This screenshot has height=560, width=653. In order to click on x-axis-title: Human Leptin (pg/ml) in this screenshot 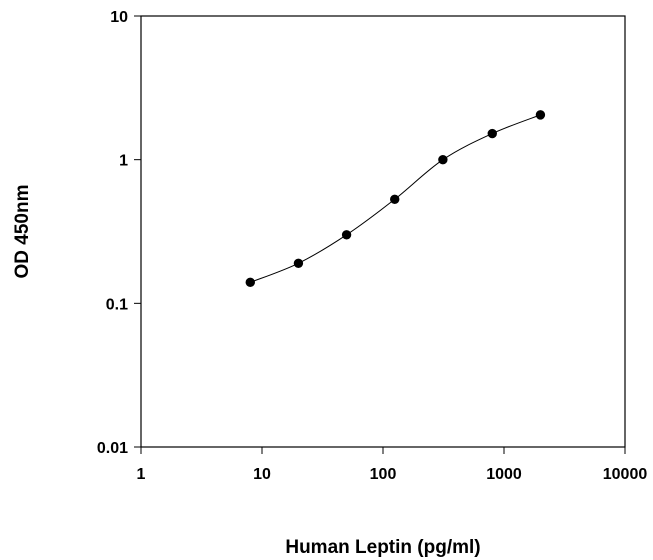, I will do `click(382, 547)`.